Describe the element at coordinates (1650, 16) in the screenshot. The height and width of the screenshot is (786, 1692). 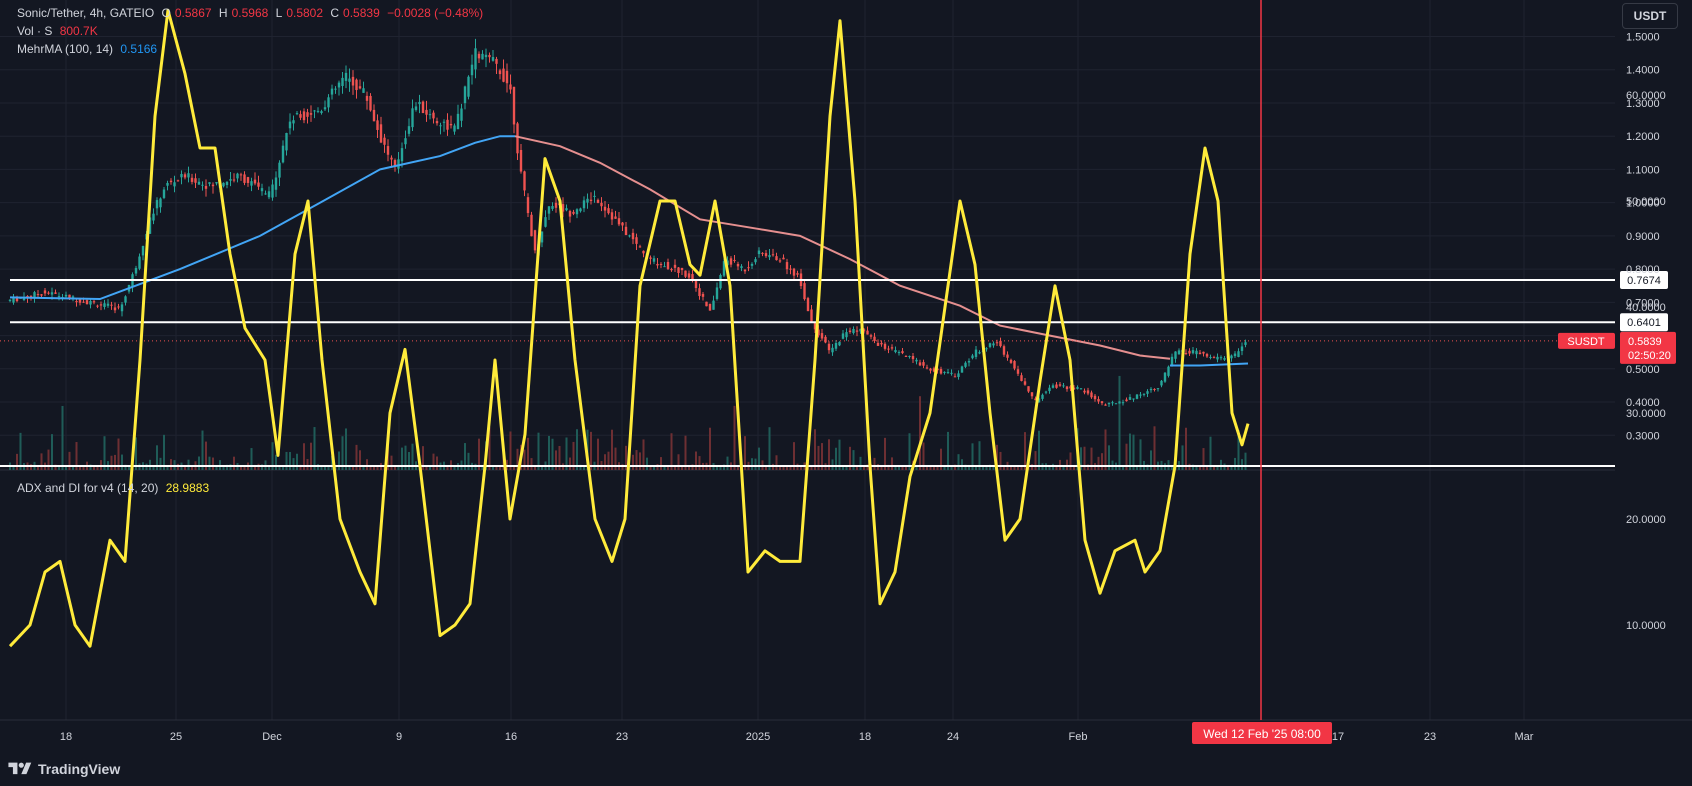
I see `currency-button: USDT` at that location.